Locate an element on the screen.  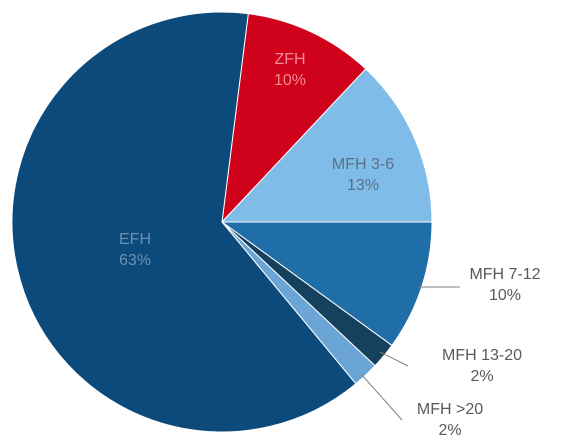
slice-label: MFH 3-6 is located at coordinates (363, 164).